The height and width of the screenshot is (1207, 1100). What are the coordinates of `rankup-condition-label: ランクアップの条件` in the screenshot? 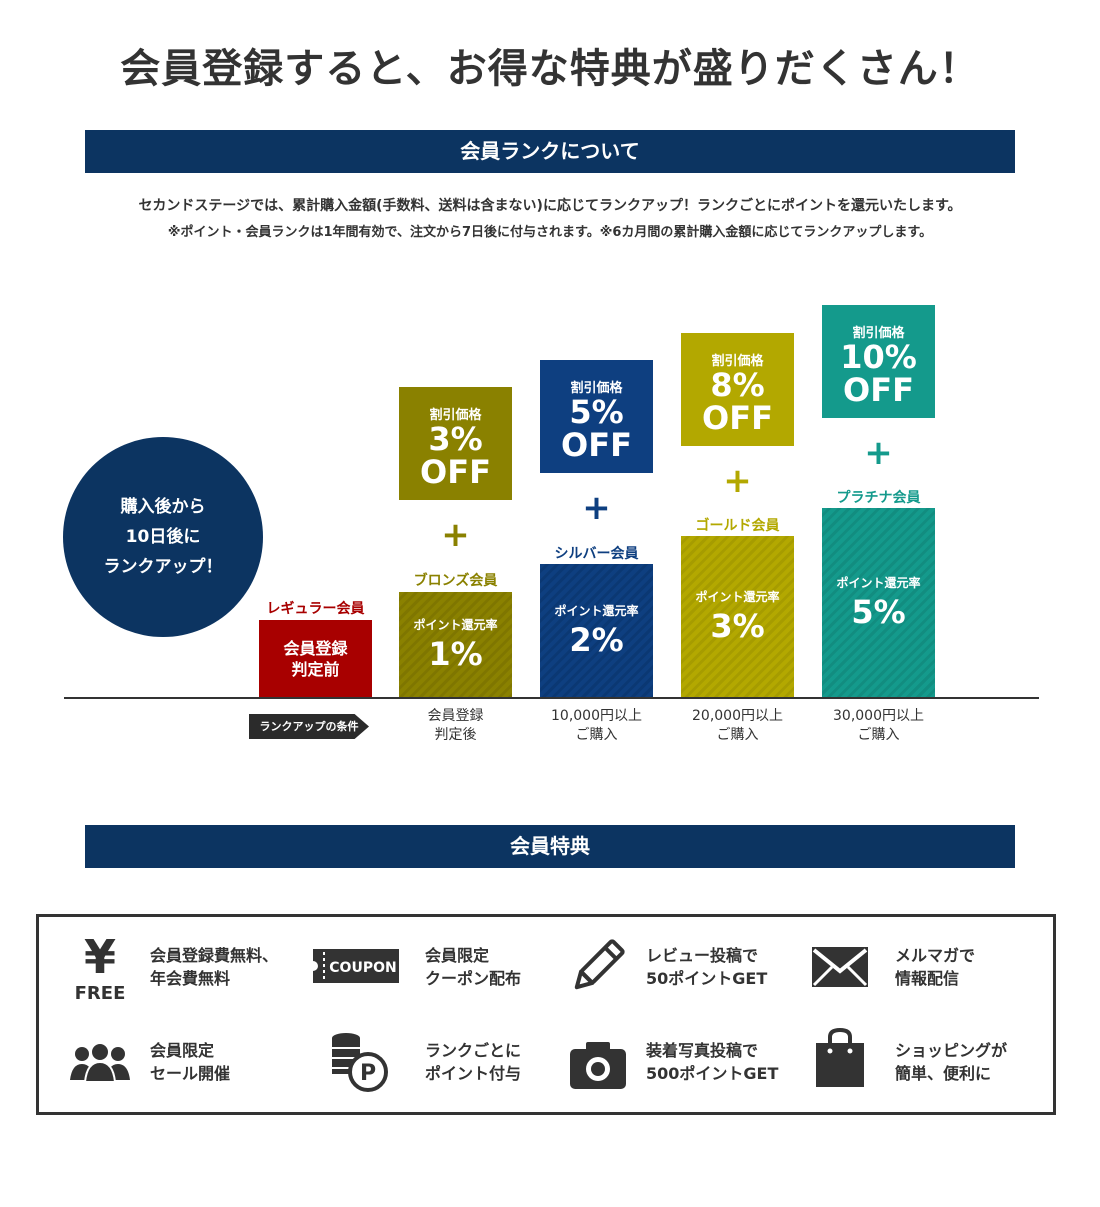 It's located at (309, 726).